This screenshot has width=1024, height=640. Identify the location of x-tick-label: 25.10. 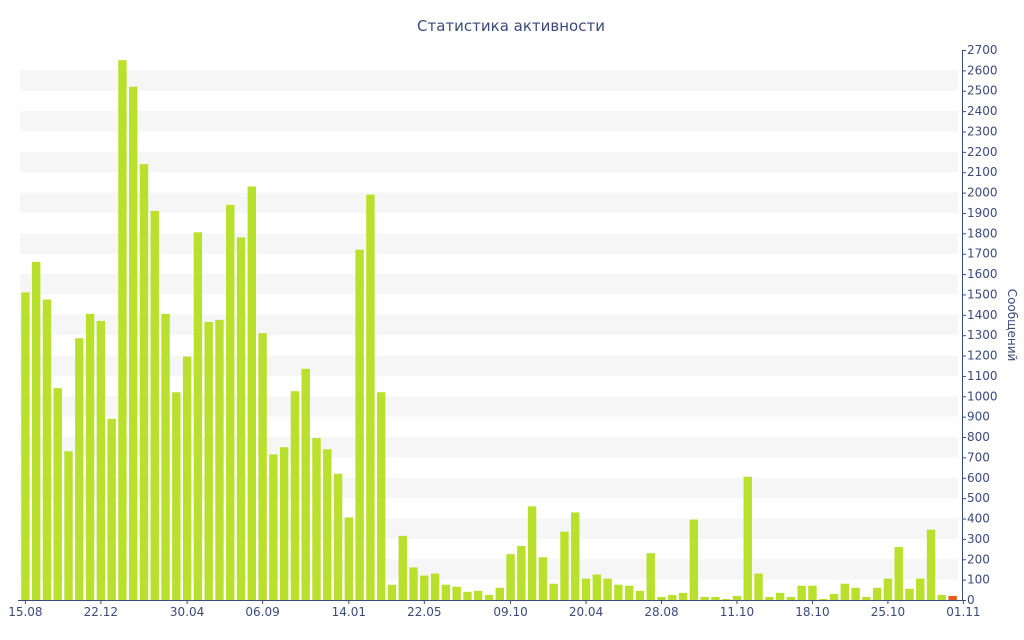
(888, 612).